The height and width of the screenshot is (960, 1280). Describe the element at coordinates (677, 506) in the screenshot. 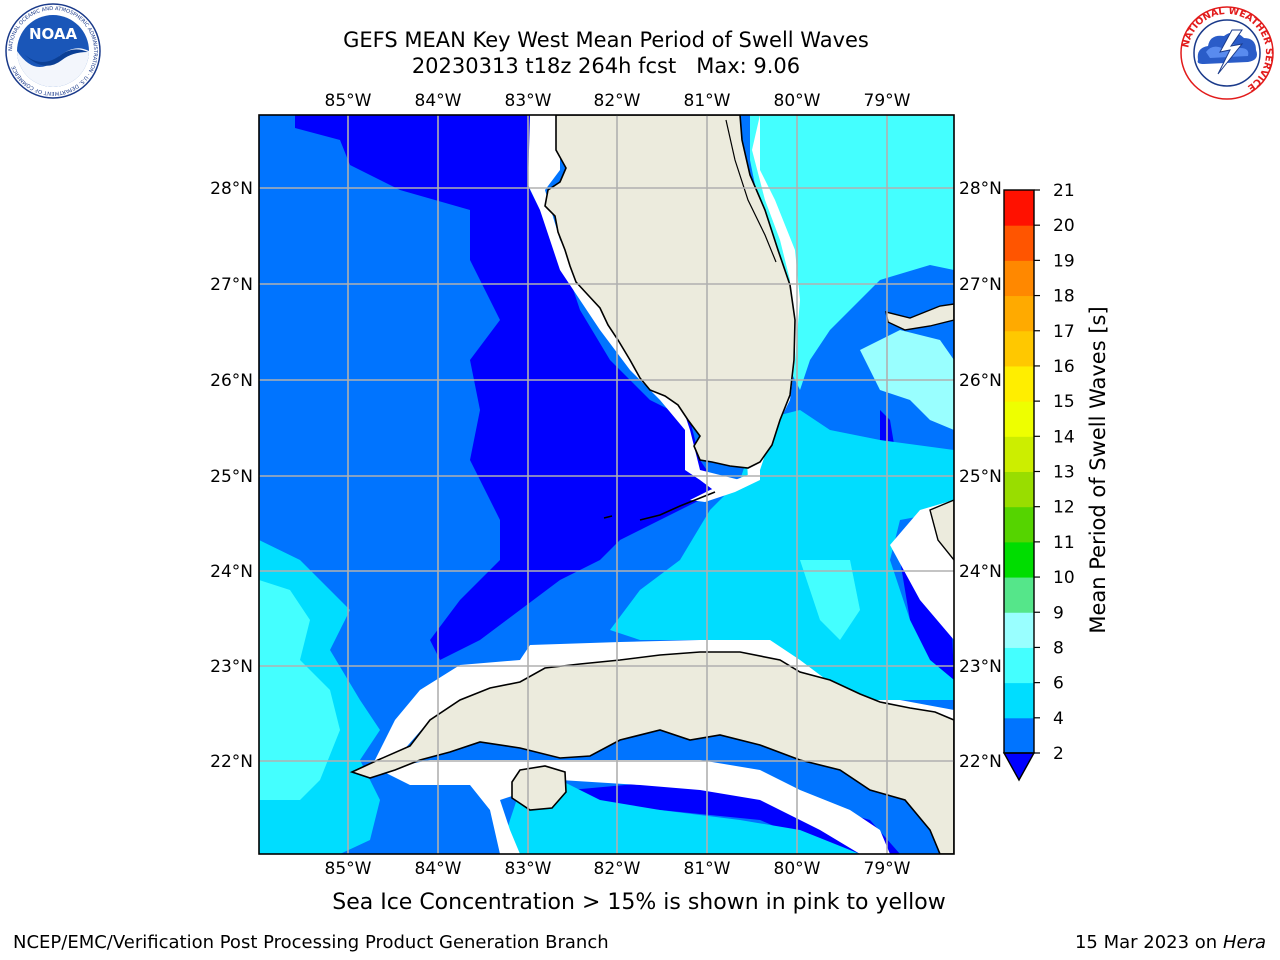

I see `florida-keys` at that location.